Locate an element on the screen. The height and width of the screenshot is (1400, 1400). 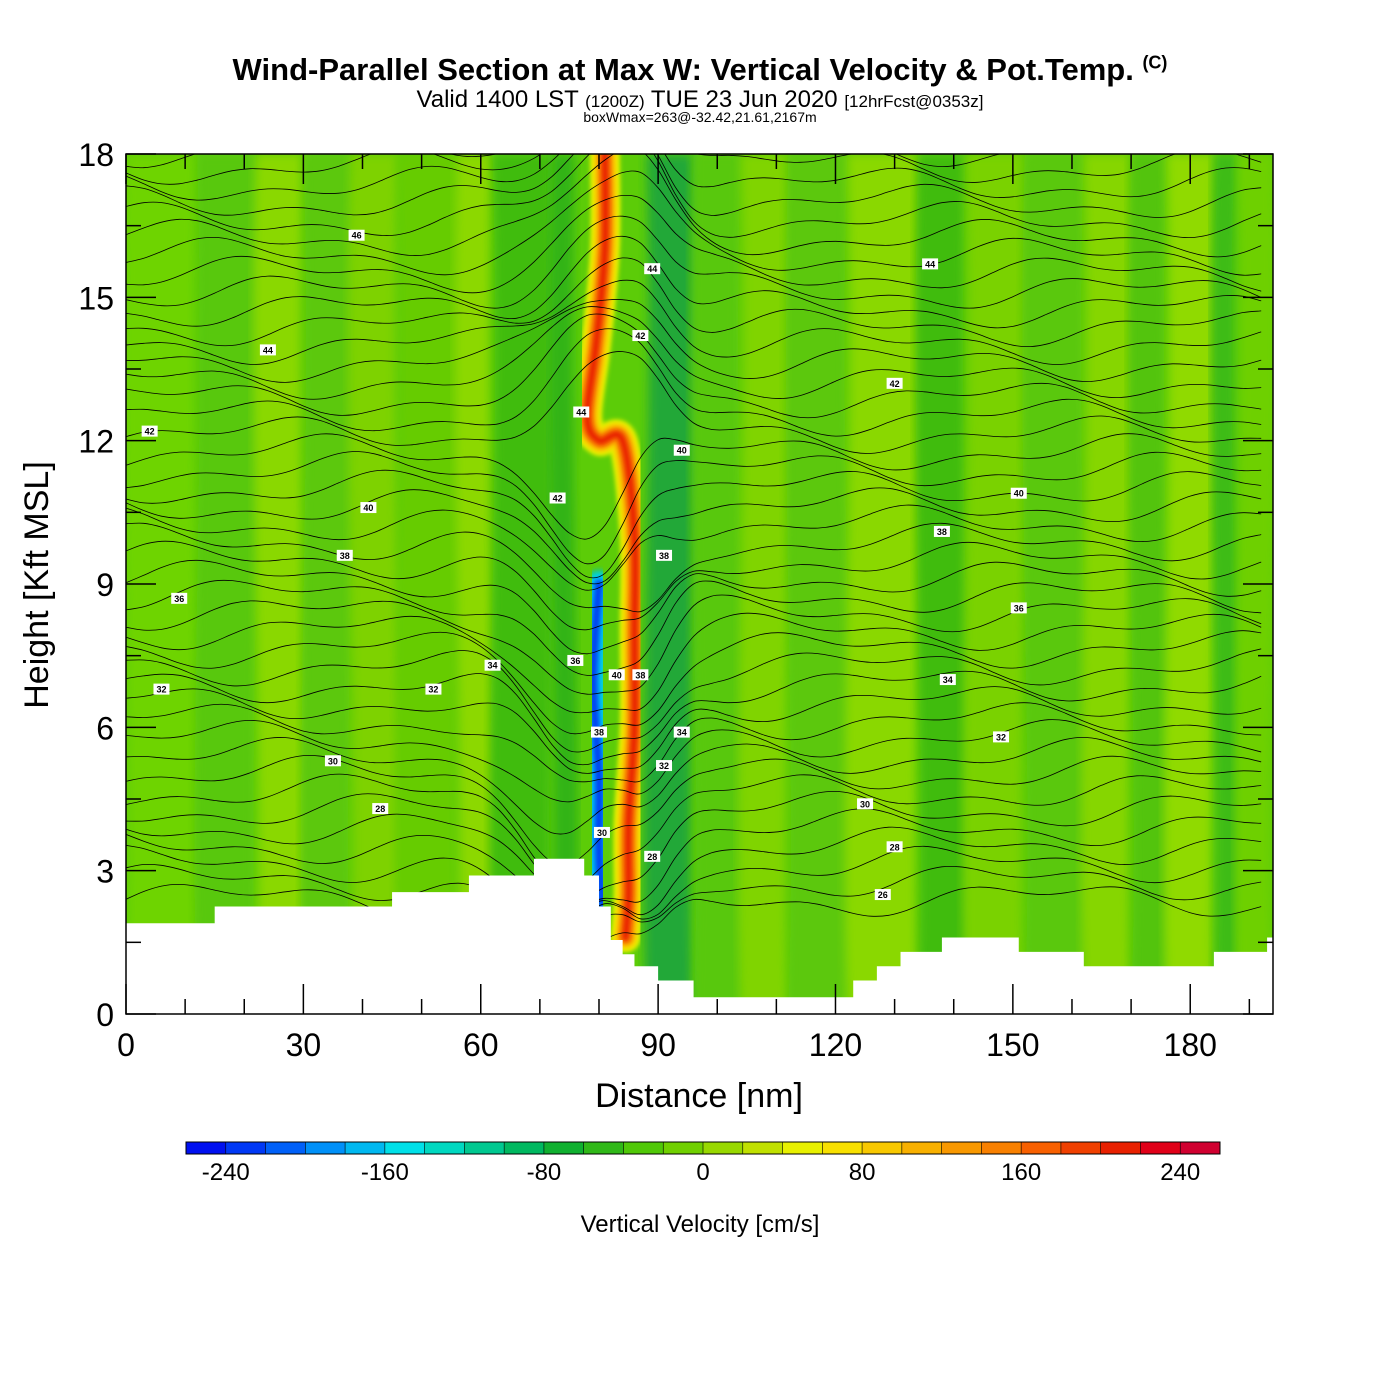
colorbar-tick-label: -80 is located at coordinates (544, 1172).